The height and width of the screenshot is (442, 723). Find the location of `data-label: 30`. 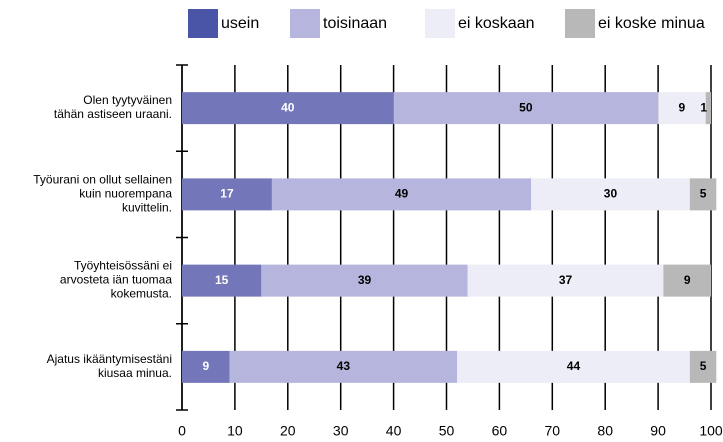

data-label: 30 is located at coordinates (611, 194).